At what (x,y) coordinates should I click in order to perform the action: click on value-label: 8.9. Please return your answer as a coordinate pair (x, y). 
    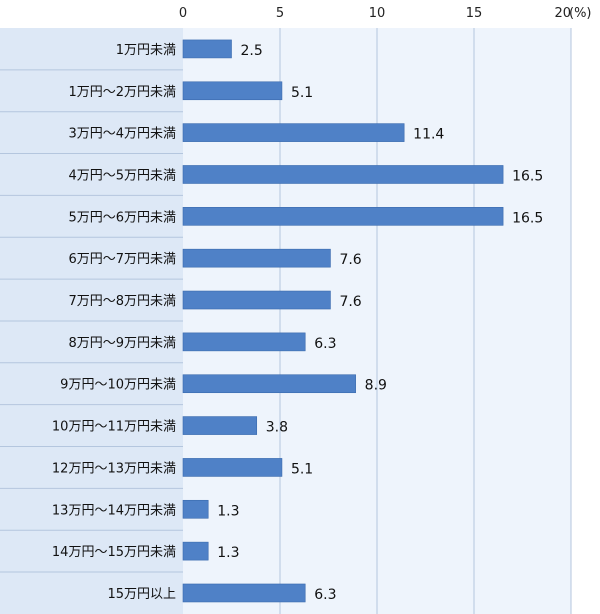
    Looking at the image, I should click on (376, 386).